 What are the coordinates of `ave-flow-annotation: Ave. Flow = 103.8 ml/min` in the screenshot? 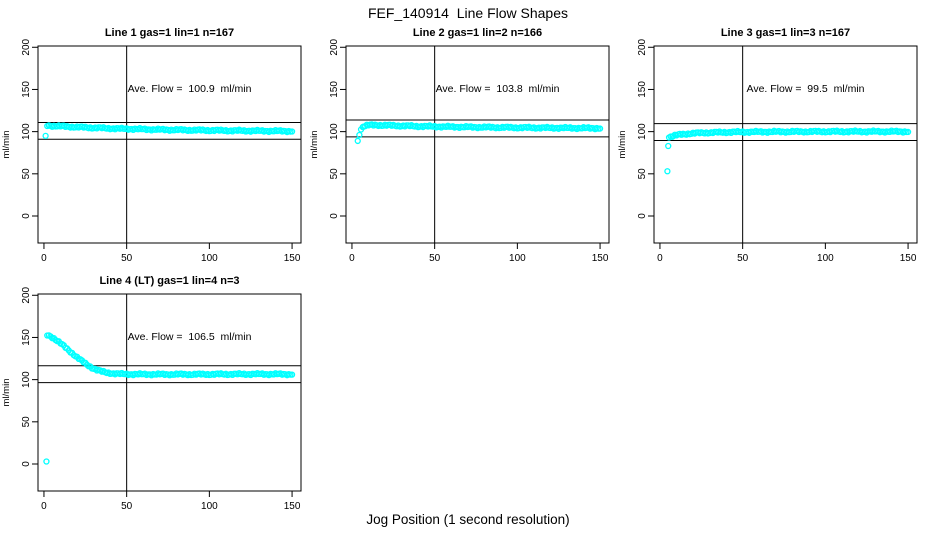 It's located at (498, 89).